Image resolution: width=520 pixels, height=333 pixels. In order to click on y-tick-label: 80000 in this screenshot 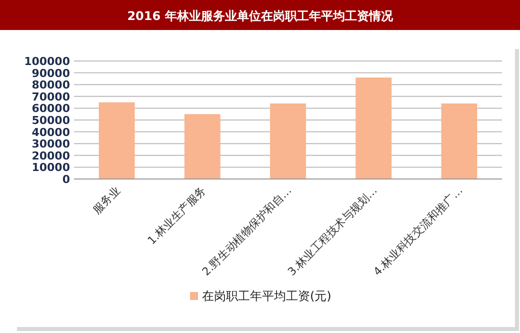, I will do `click(51, 85)`.